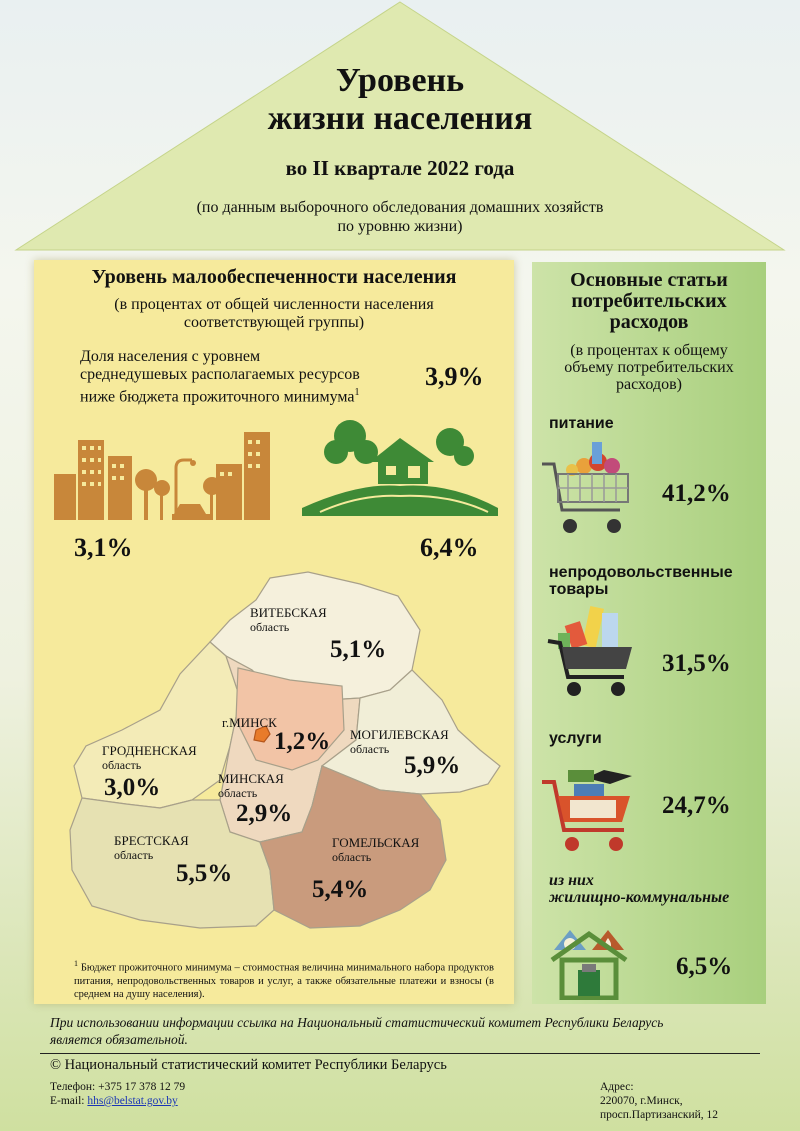  Describe the element at coordinates (274, 277) in the screenshot. I see `poverty-title: Уровень малообеспеченности населения` at that location.